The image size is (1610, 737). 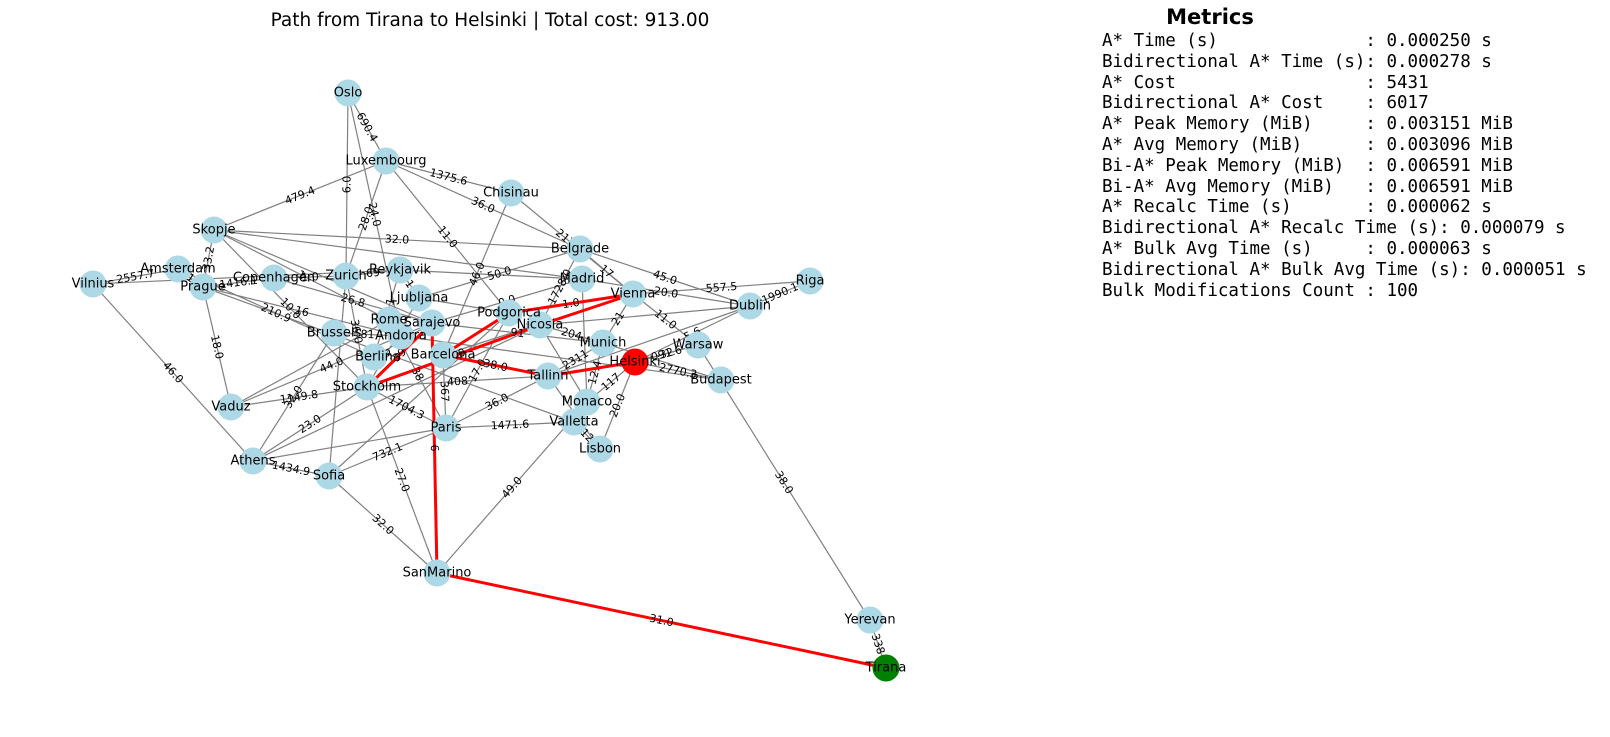 What do you see at coordinates (346, 276) in the screenshot?
I see `node-zurich` at bounding box center [346, 276].